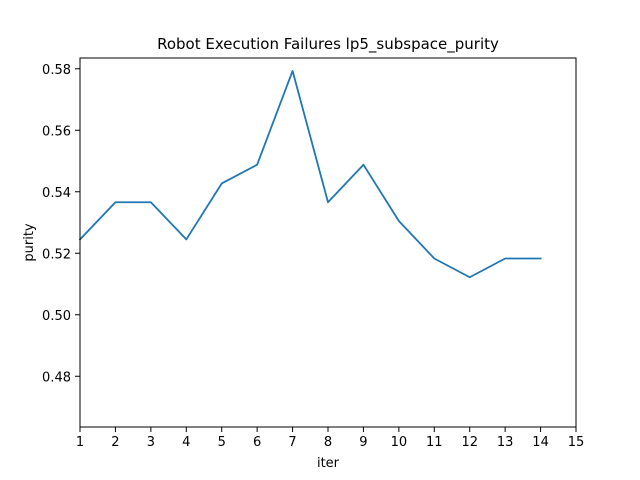  I want to click on x-tick-label: 9, so click(363, 442).